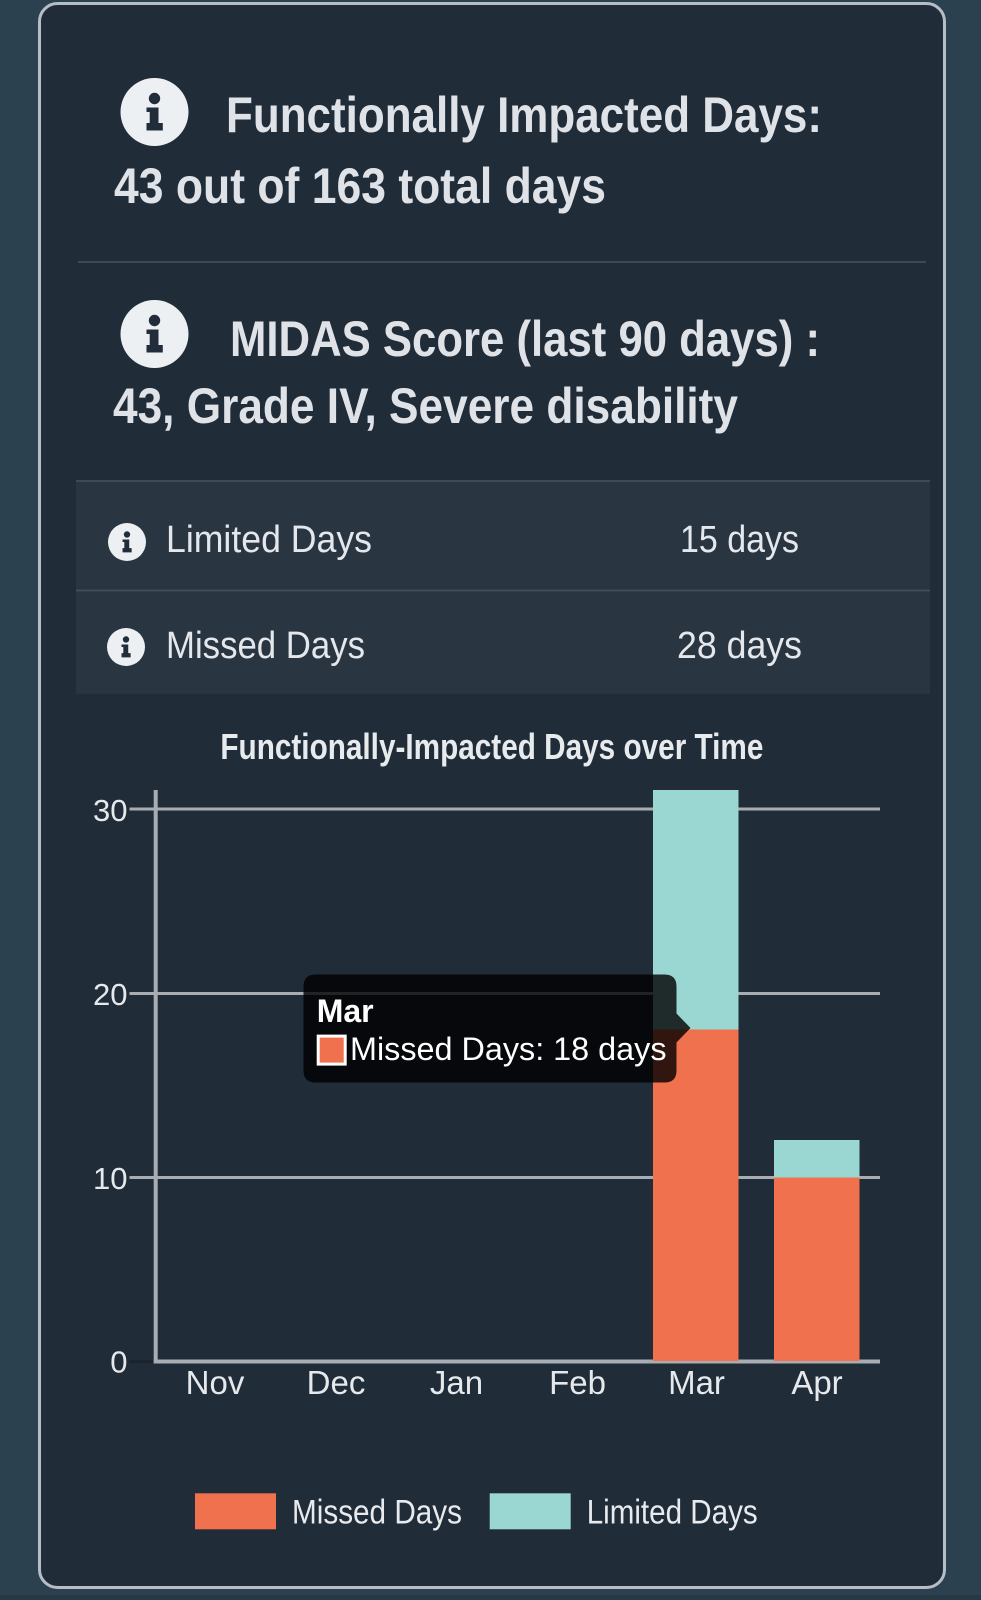  I want to click on svg-text: 28 days, so click(739, 646).